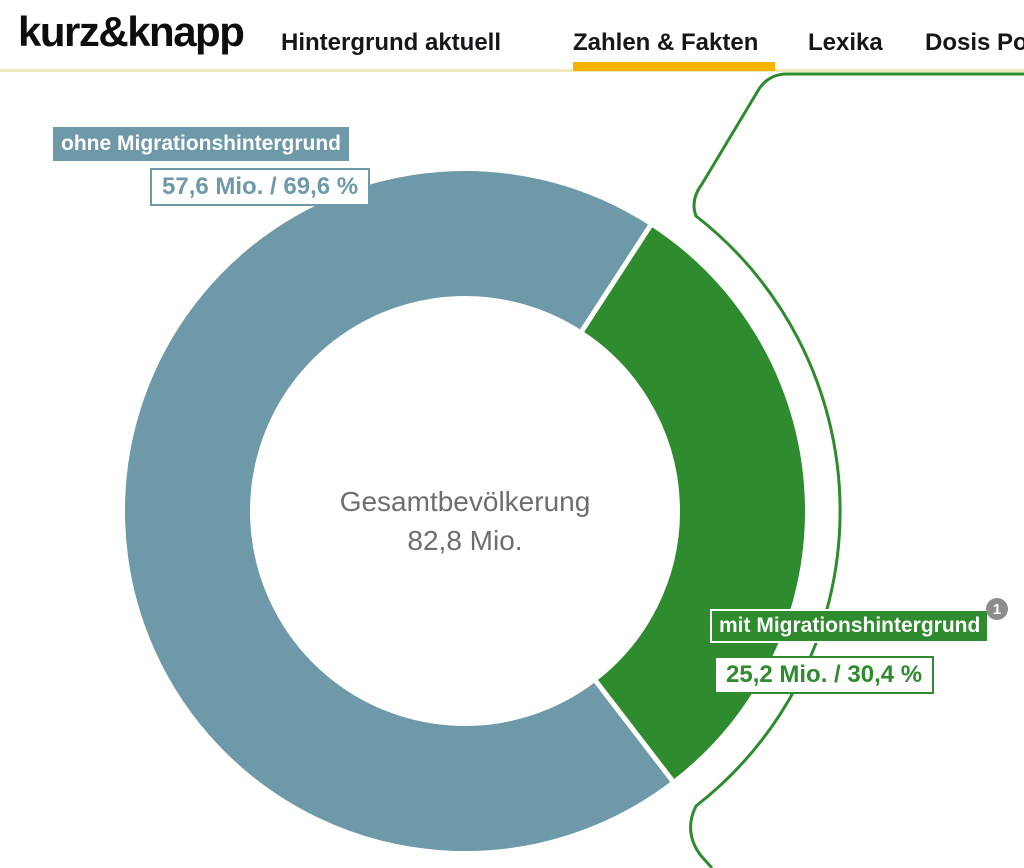  I want to click on header-divider, so click(512, 70).